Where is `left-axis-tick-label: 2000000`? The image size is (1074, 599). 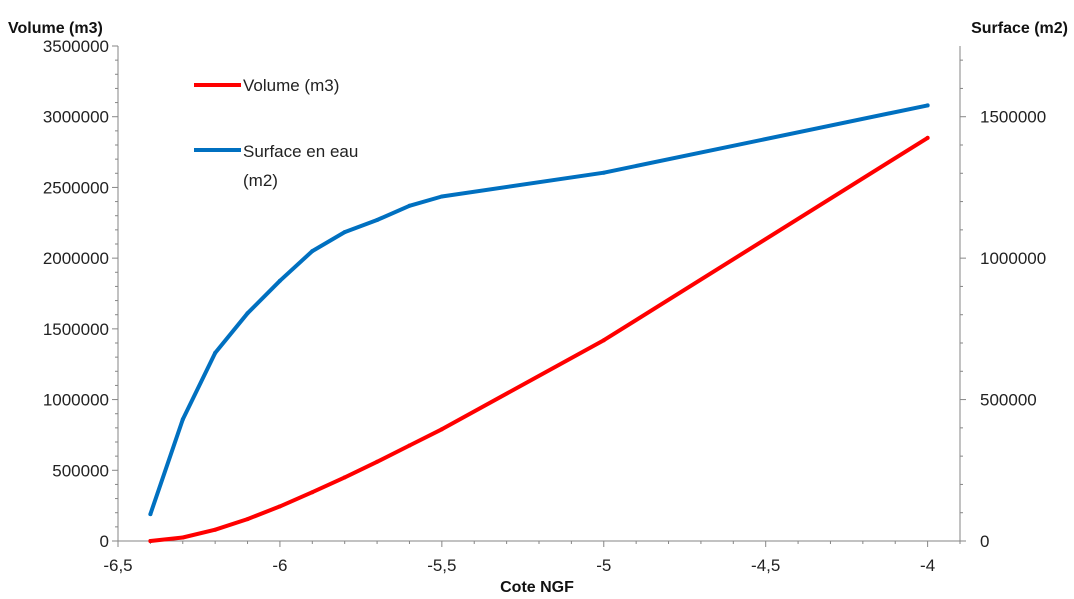 left-axis-tick-label: 2000000 is located at coordinates (76, 258).